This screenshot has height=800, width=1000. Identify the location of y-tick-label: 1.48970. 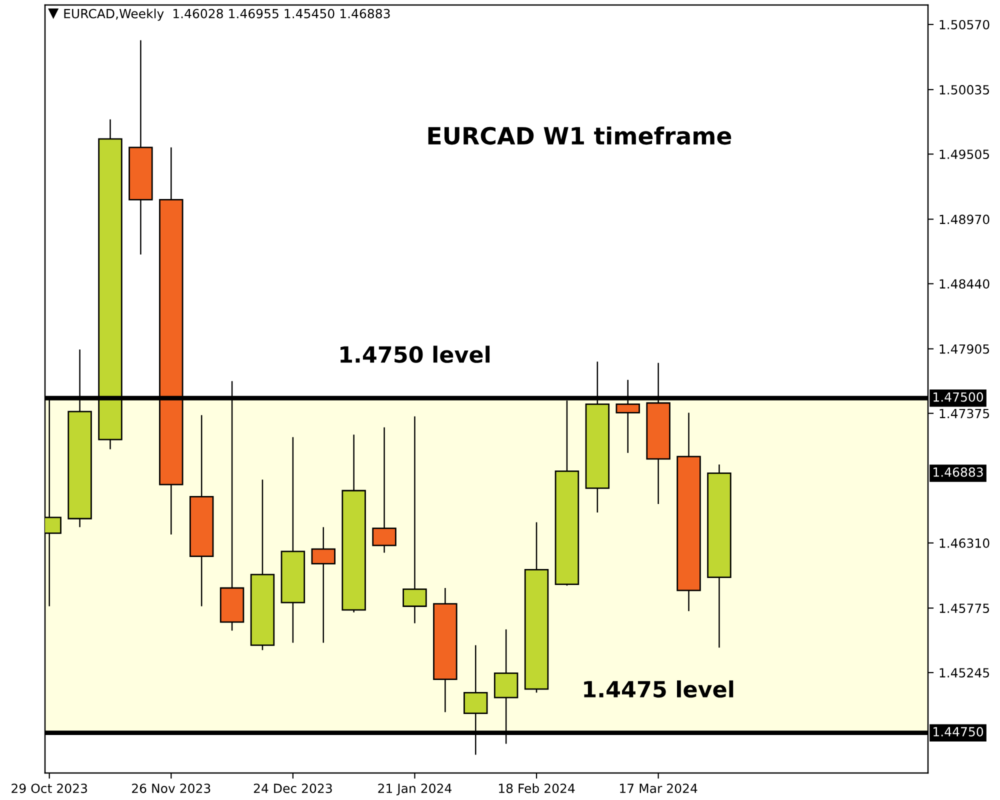
(965, 219).